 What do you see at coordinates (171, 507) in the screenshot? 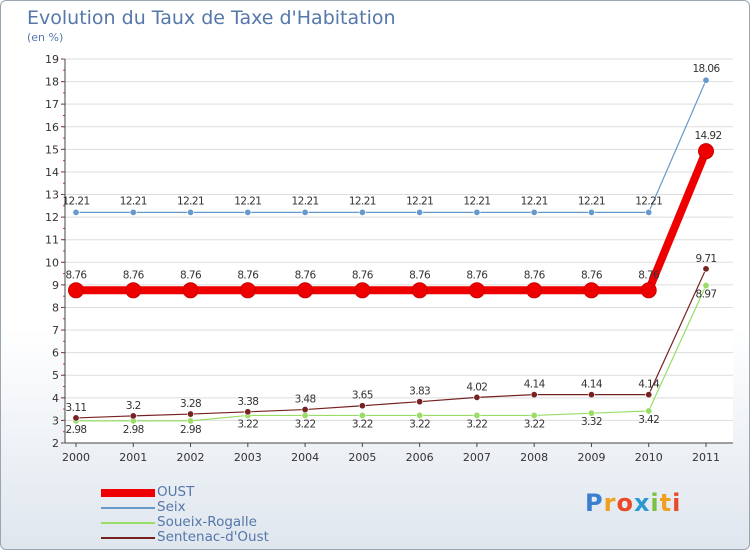
I see `legend-label: Seix` at bounding box center [171, 507].